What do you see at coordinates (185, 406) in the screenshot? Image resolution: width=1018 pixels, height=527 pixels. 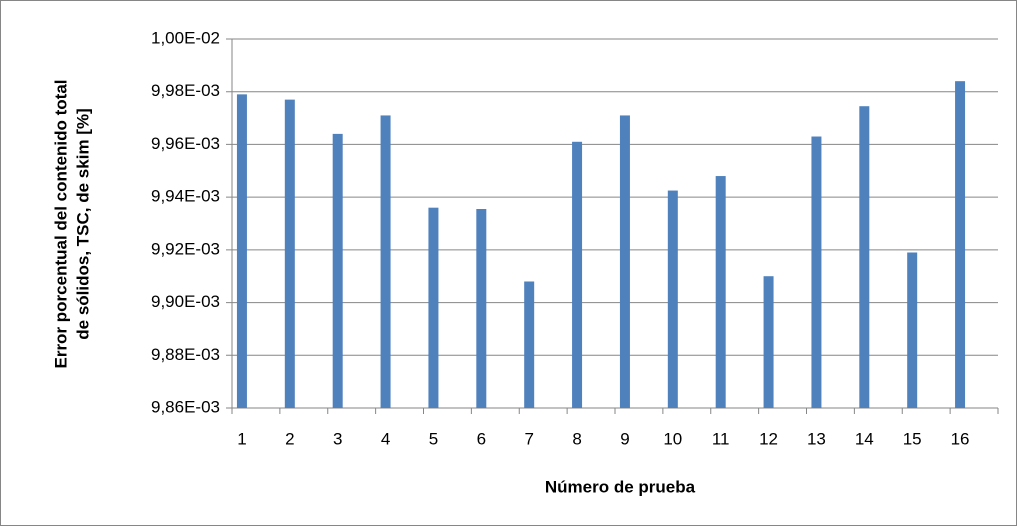 I see `y-tick-label: 9,86E-03` at bounding box center [185, 406].